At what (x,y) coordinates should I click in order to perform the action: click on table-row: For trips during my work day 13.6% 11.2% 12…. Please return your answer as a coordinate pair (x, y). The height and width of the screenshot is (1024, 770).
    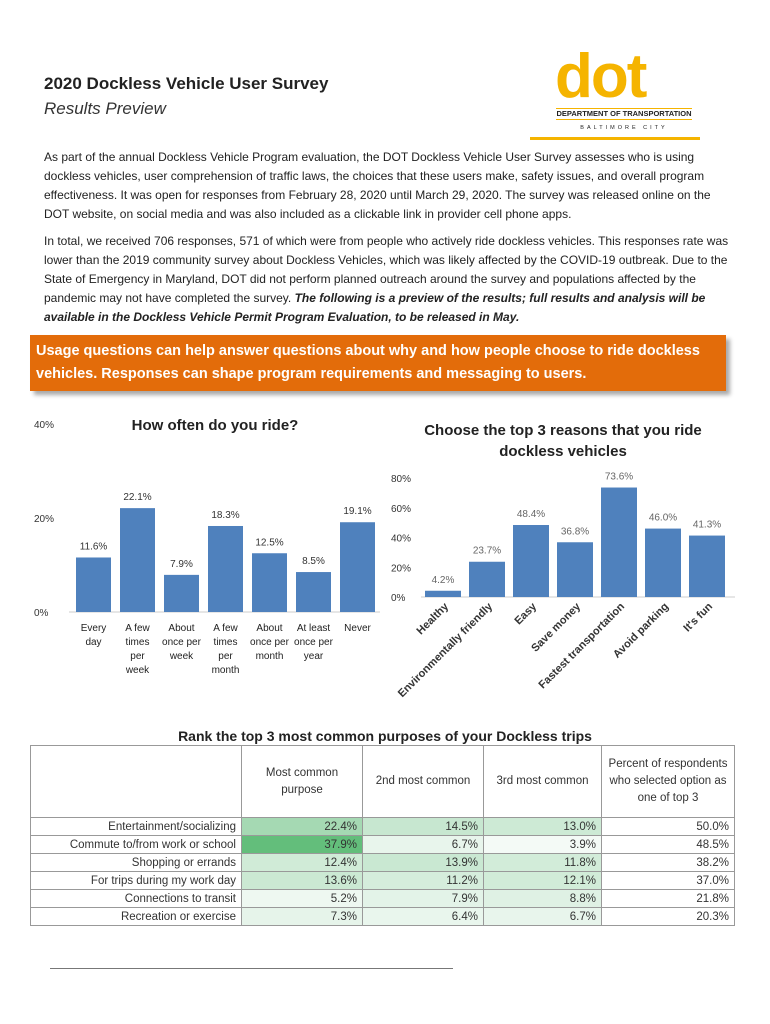
    Looking at the image, I should click on (382, 880).